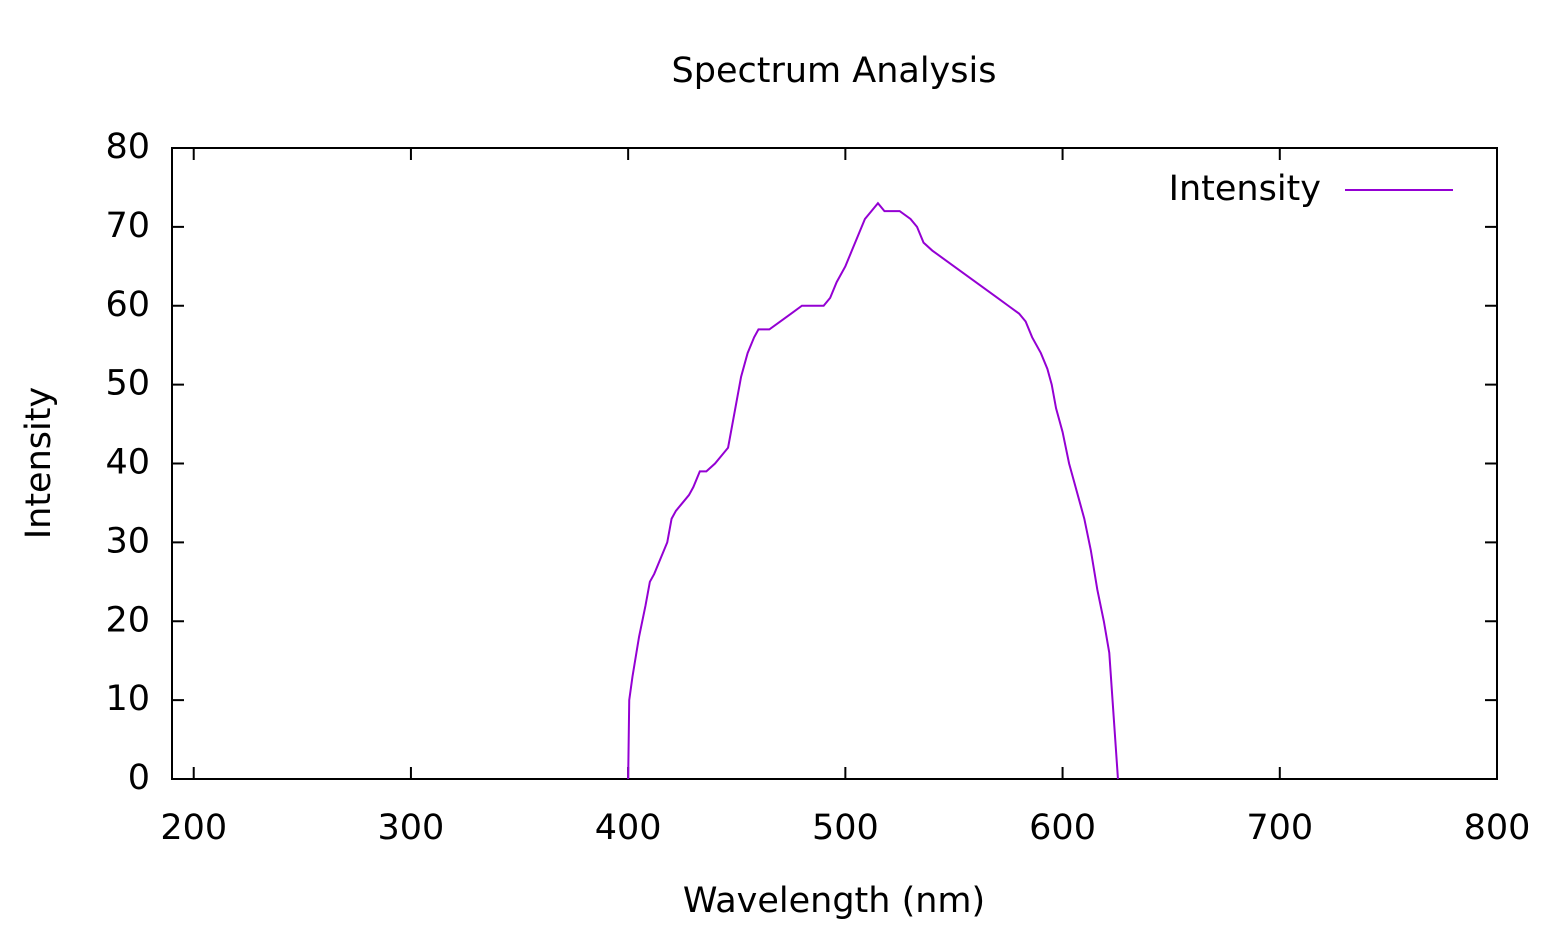  What do you see at coordinates (845, 828) in the screenshot?
I see `x-tick-label: 500` at bounding box center [845, 828].